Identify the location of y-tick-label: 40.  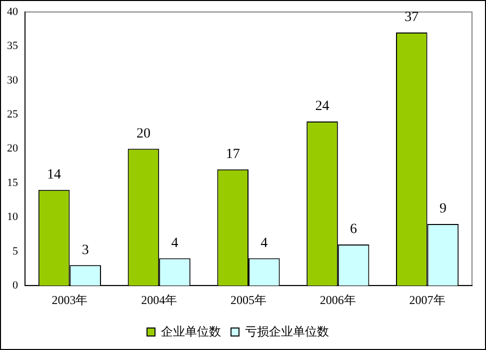
(12, 12).